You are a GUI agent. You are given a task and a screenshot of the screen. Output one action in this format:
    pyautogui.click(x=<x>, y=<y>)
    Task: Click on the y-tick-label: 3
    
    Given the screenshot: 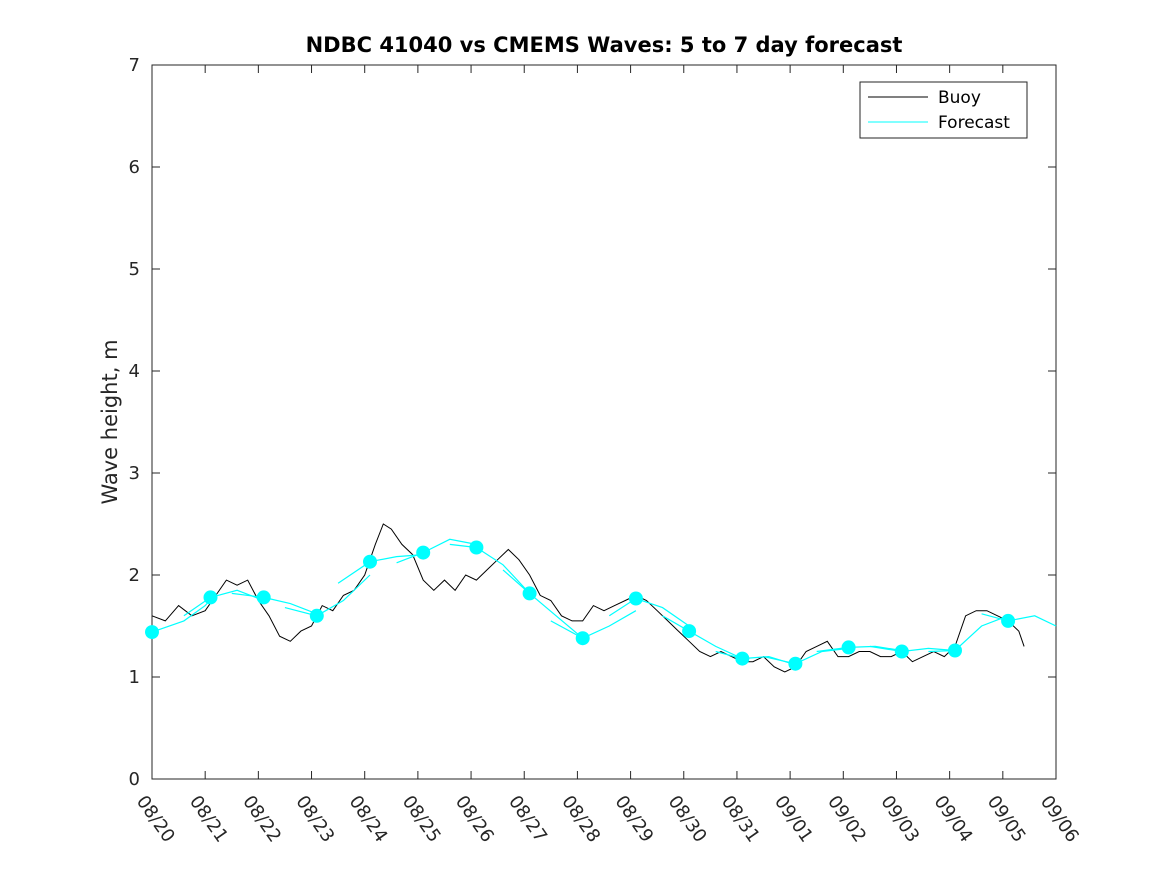 What is the action you would take?
    pyautogui.click(x=134, y=473)
    